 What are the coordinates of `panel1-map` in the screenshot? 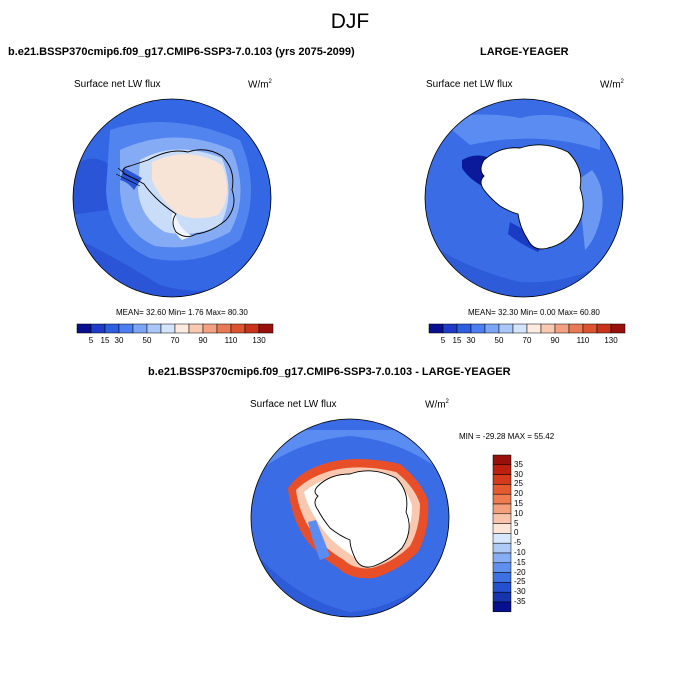 It's located at (172, 198).